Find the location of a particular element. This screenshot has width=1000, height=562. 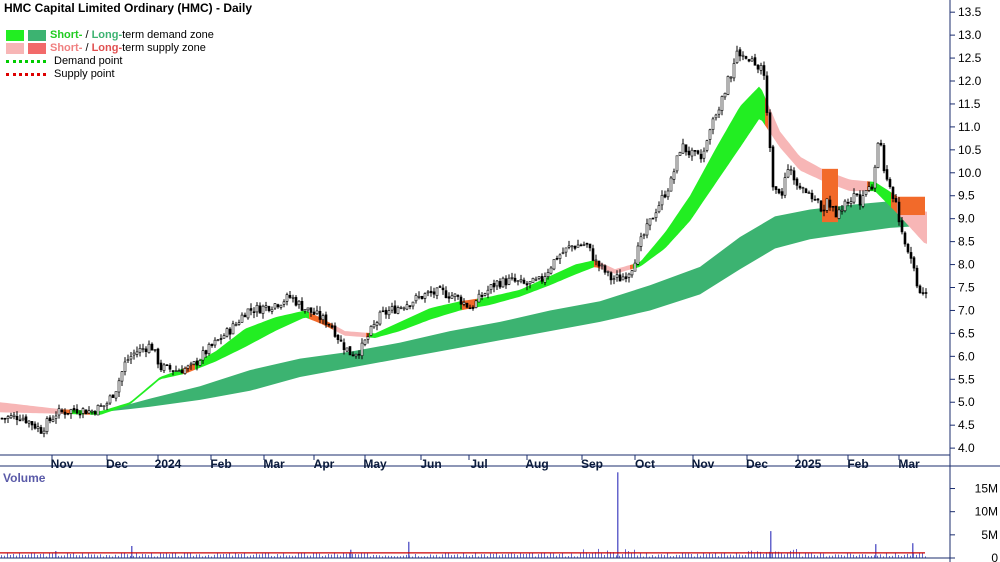

volume-spike is located at coordinates (618, 515).